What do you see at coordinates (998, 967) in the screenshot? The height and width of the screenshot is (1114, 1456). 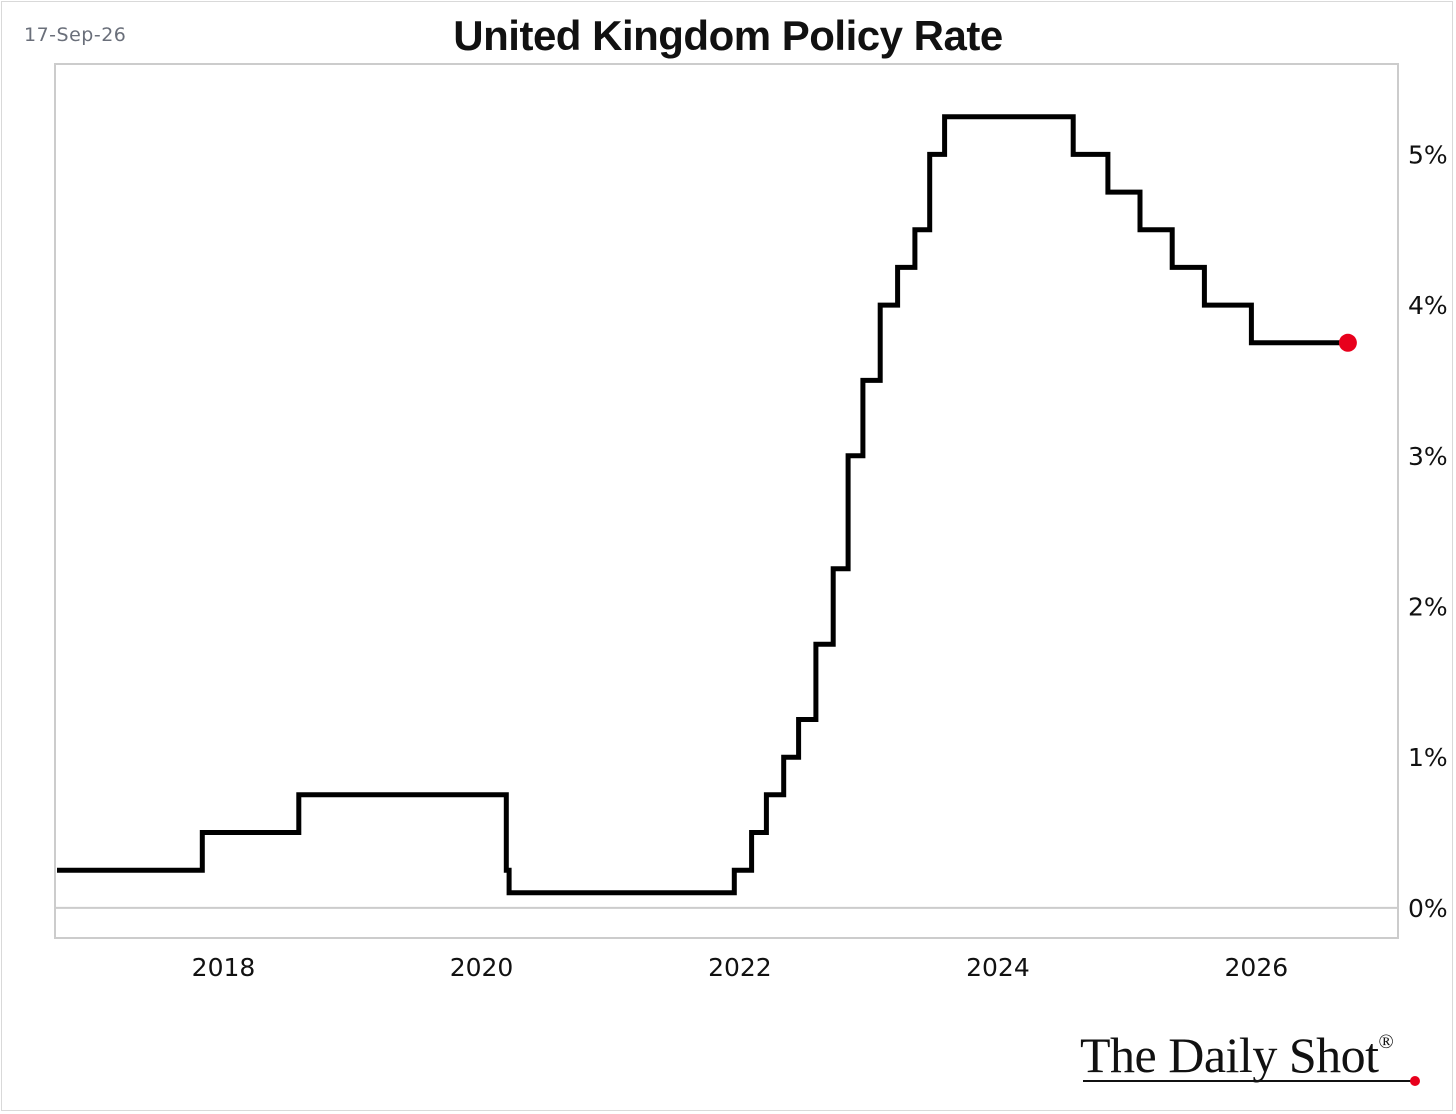 I see `x-tick-label-2024: 2024` at bounding box center [998, 967].